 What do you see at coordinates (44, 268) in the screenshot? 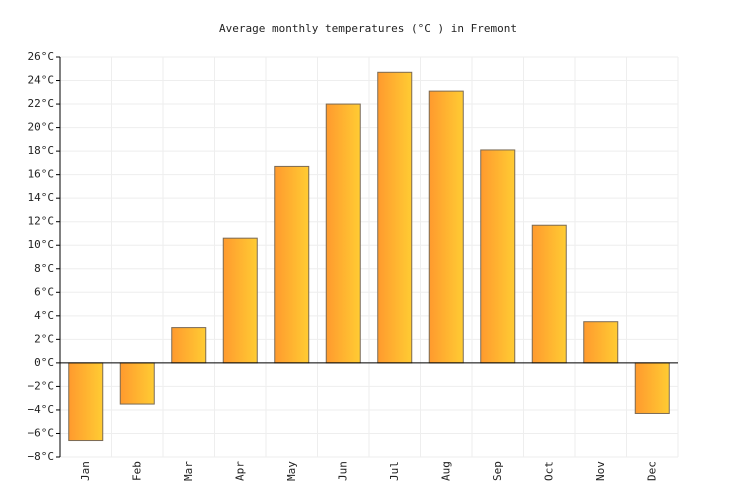
I see `y-tick-label: 8°C` at bounding box center [44, 268].